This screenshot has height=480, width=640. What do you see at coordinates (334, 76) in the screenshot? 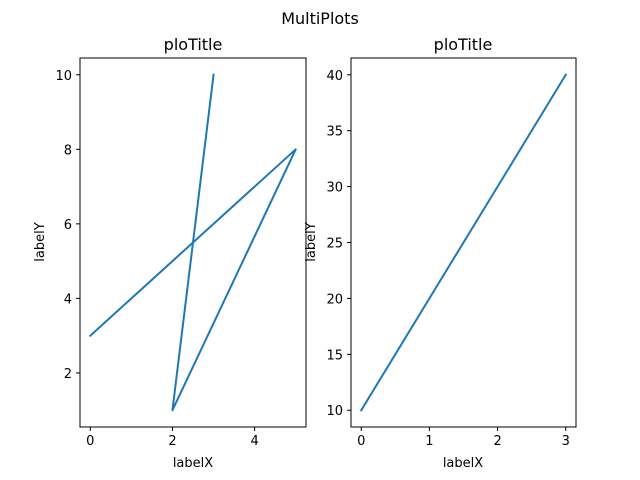
I see `subplot-right-ytick-label-6: 40` at bounding box center [334, 76].